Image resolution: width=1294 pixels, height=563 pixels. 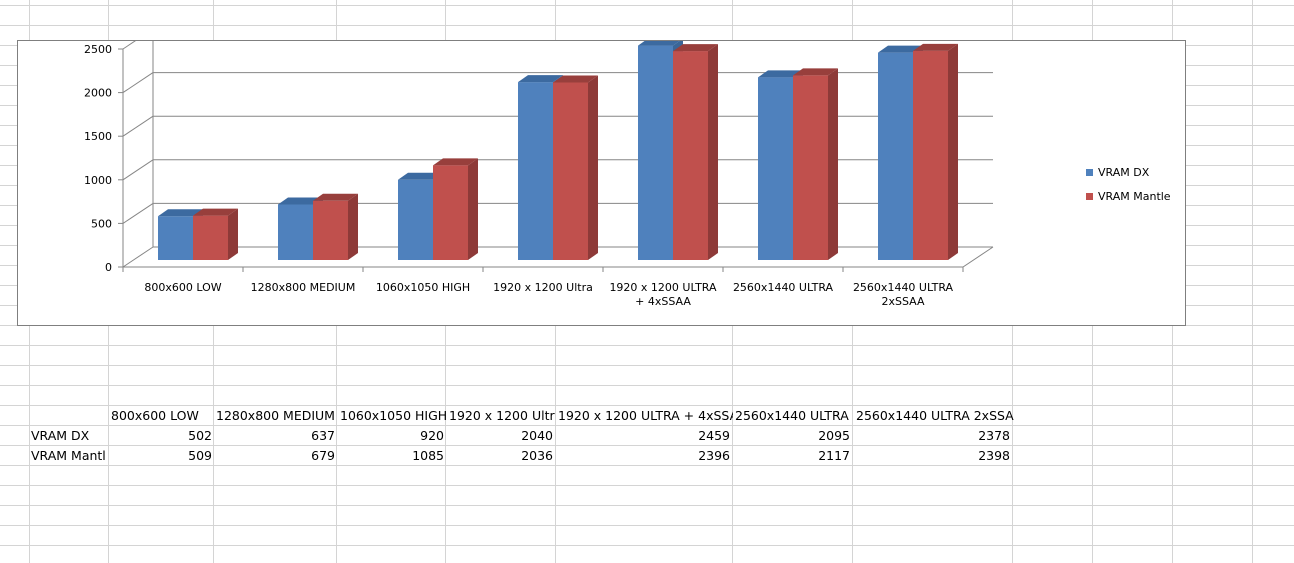 I want to click on row-label-vram-dx: VRAM DX, so click(x=60, y=435).